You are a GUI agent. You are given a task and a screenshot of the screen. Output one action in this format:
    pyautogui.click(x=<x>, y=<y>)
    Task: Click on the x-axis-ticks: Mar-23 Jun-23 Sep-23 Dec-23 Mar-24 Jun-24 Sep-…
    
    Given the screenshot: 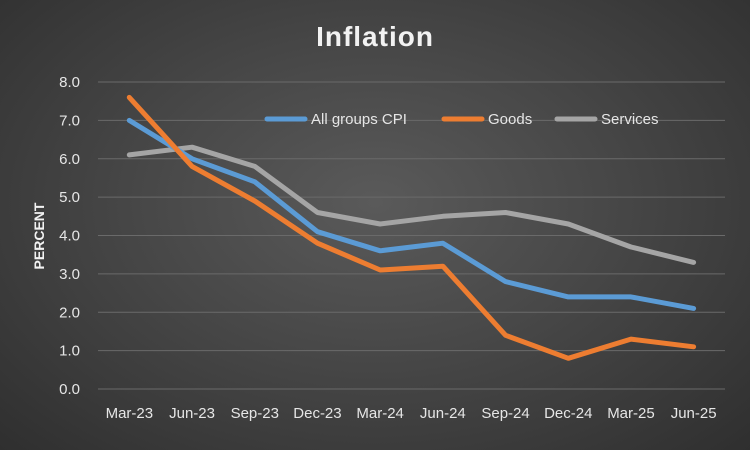 What is the action you would take?
    pyautogui.click(x=411, y=413)
    